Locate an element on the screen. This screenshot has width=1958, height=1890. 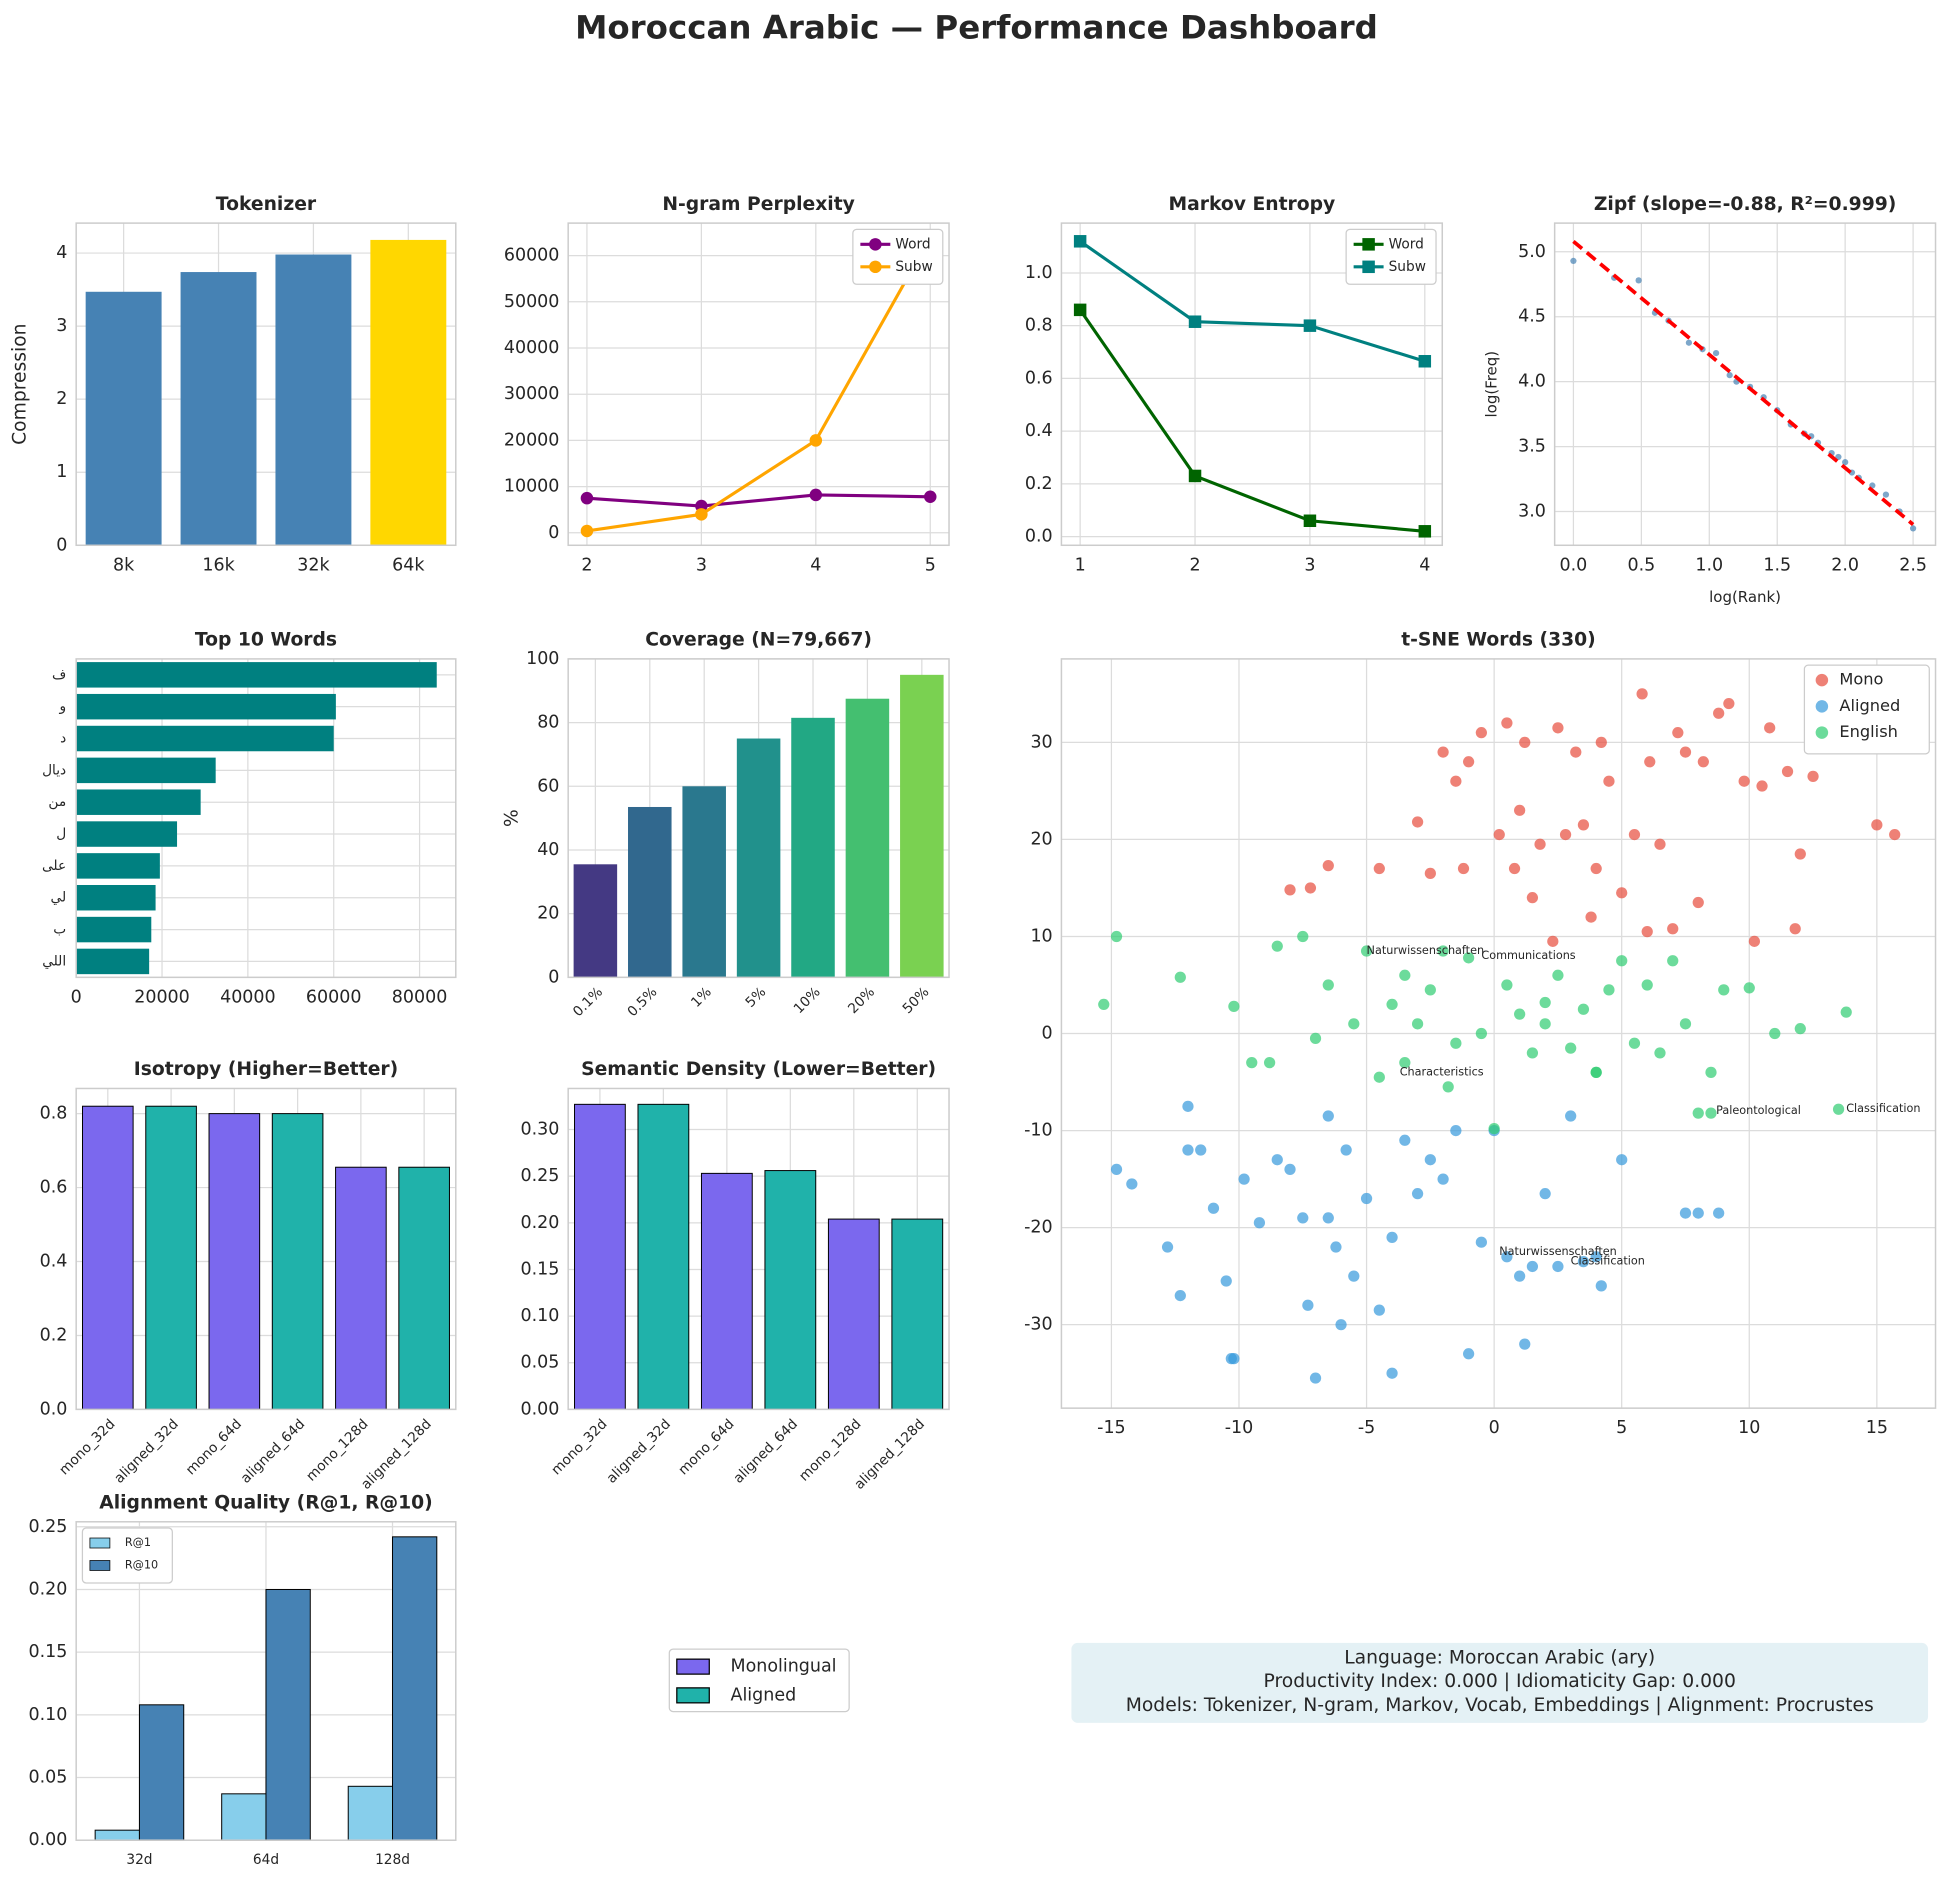
y-tick-label: 0.10 is located at coordinates (48, 1715).